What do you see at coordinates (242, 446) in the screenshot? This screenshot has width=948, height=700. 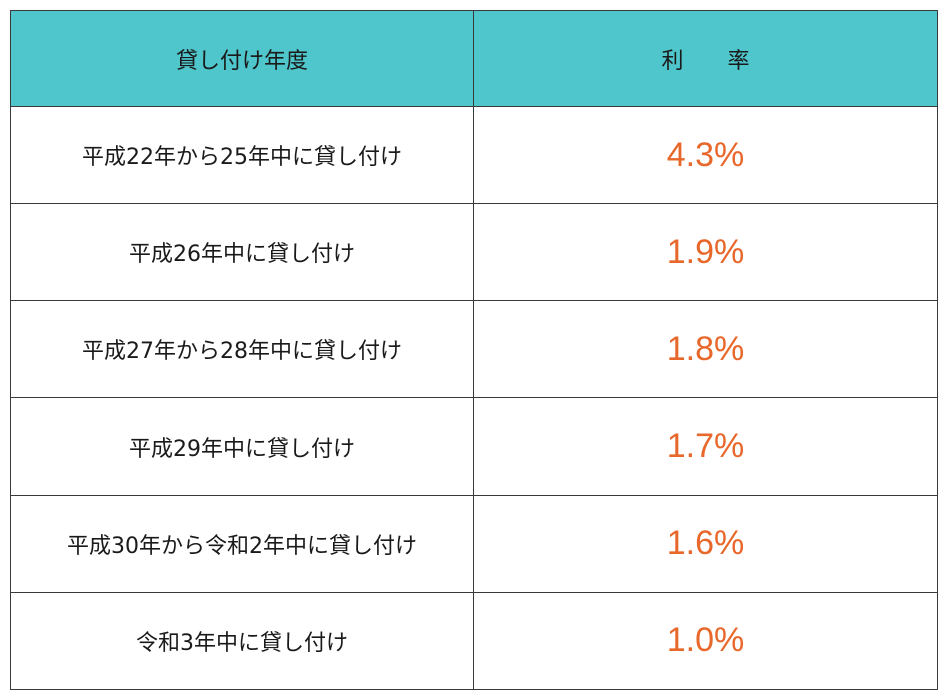 I see `loan-period-cell: 平成29年中に貸し付け` at bounding box center [242, 446].